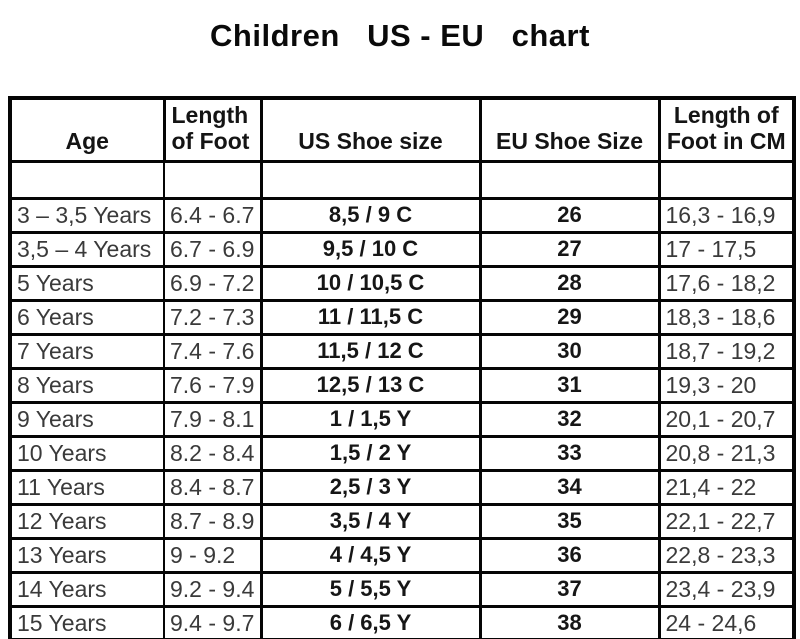  I want to click on cell-age: 9 Years, so click(86, 419).